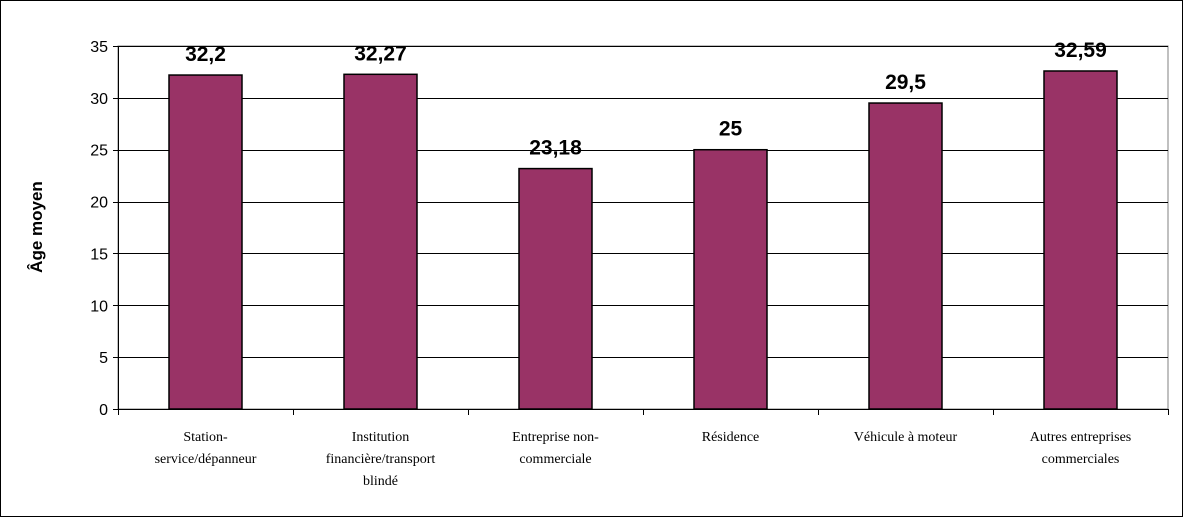  Describe the element at coordinates (206, 459) in the screenshot. I see `x-tick-label: service/dépanneur` at that location.